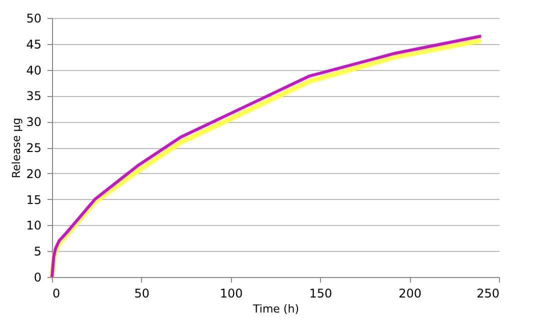 The width and height of the screenshot is (540, 324). What do you see at coordinates (320, 293) in the screenshot?
I see `x-tick-label: 150` at bounding box center [320, 293].